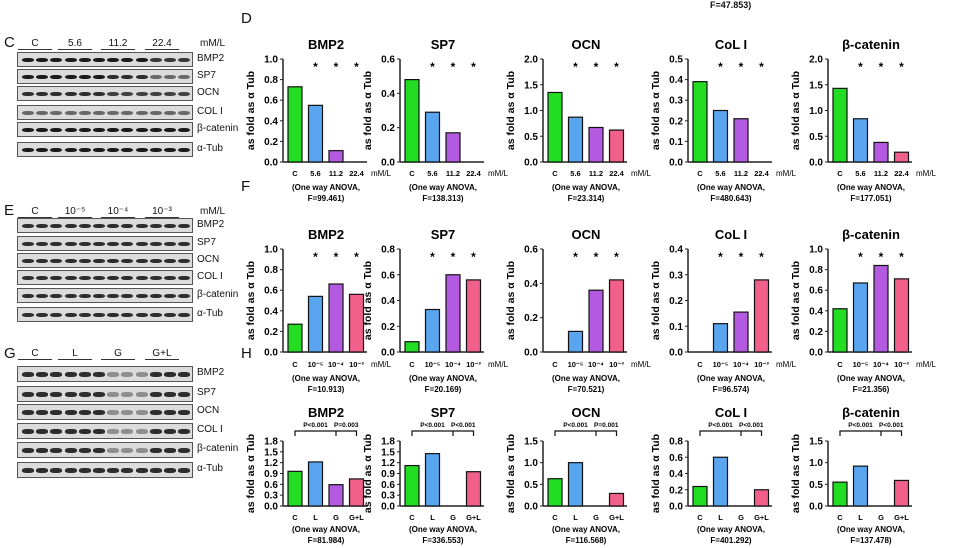  Describe the element at coordinates (443, 389) in the screenshot. I see `anova-f-value: F=20.169)` at that location.